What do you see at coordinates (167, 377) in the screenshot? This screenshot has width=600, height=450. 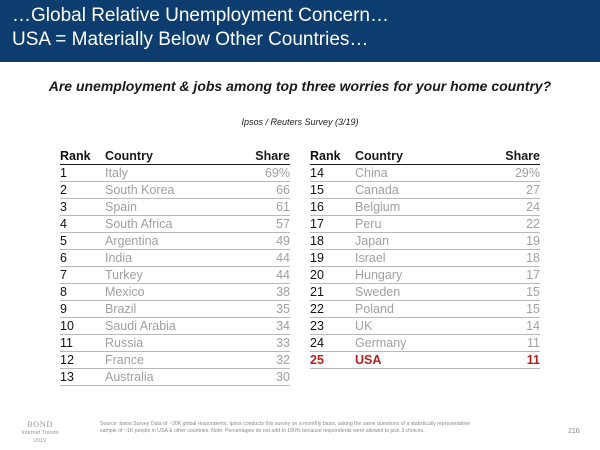 I see `country-cell: Australia` at bounding box center [167, 377].